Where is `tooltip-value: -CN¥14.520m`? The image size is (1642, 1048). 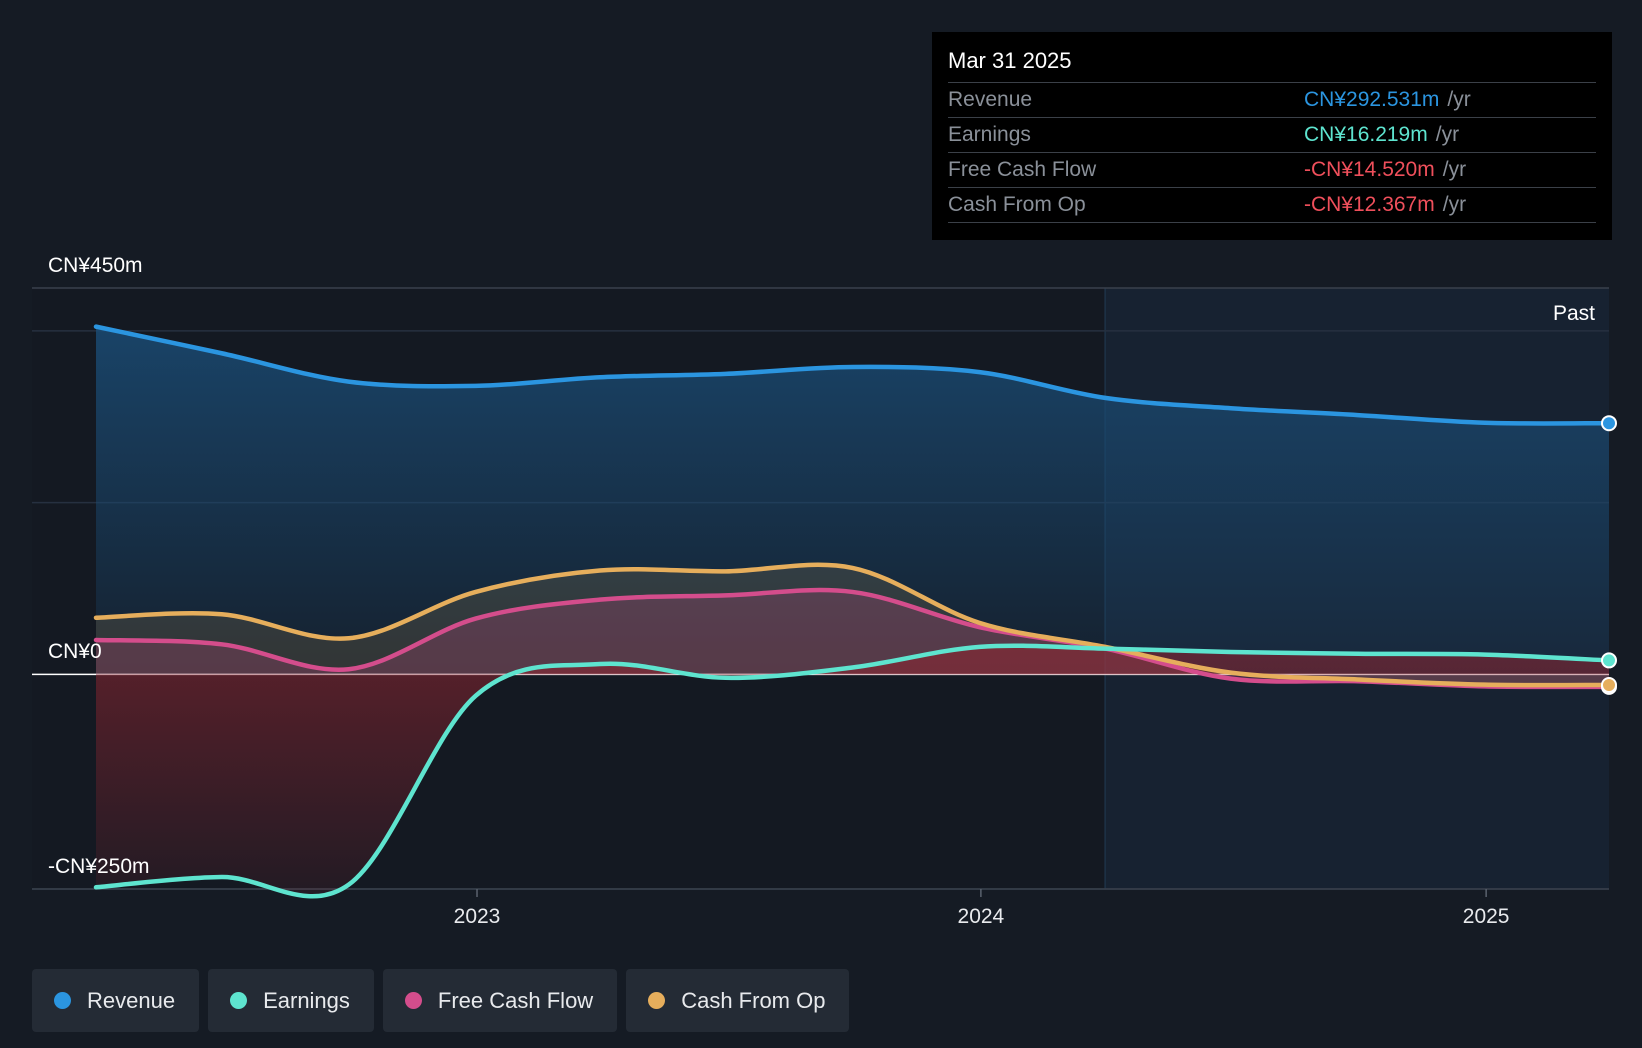 tooltip-value: -CN¥14.520m is located at coordinates (1369, 169).